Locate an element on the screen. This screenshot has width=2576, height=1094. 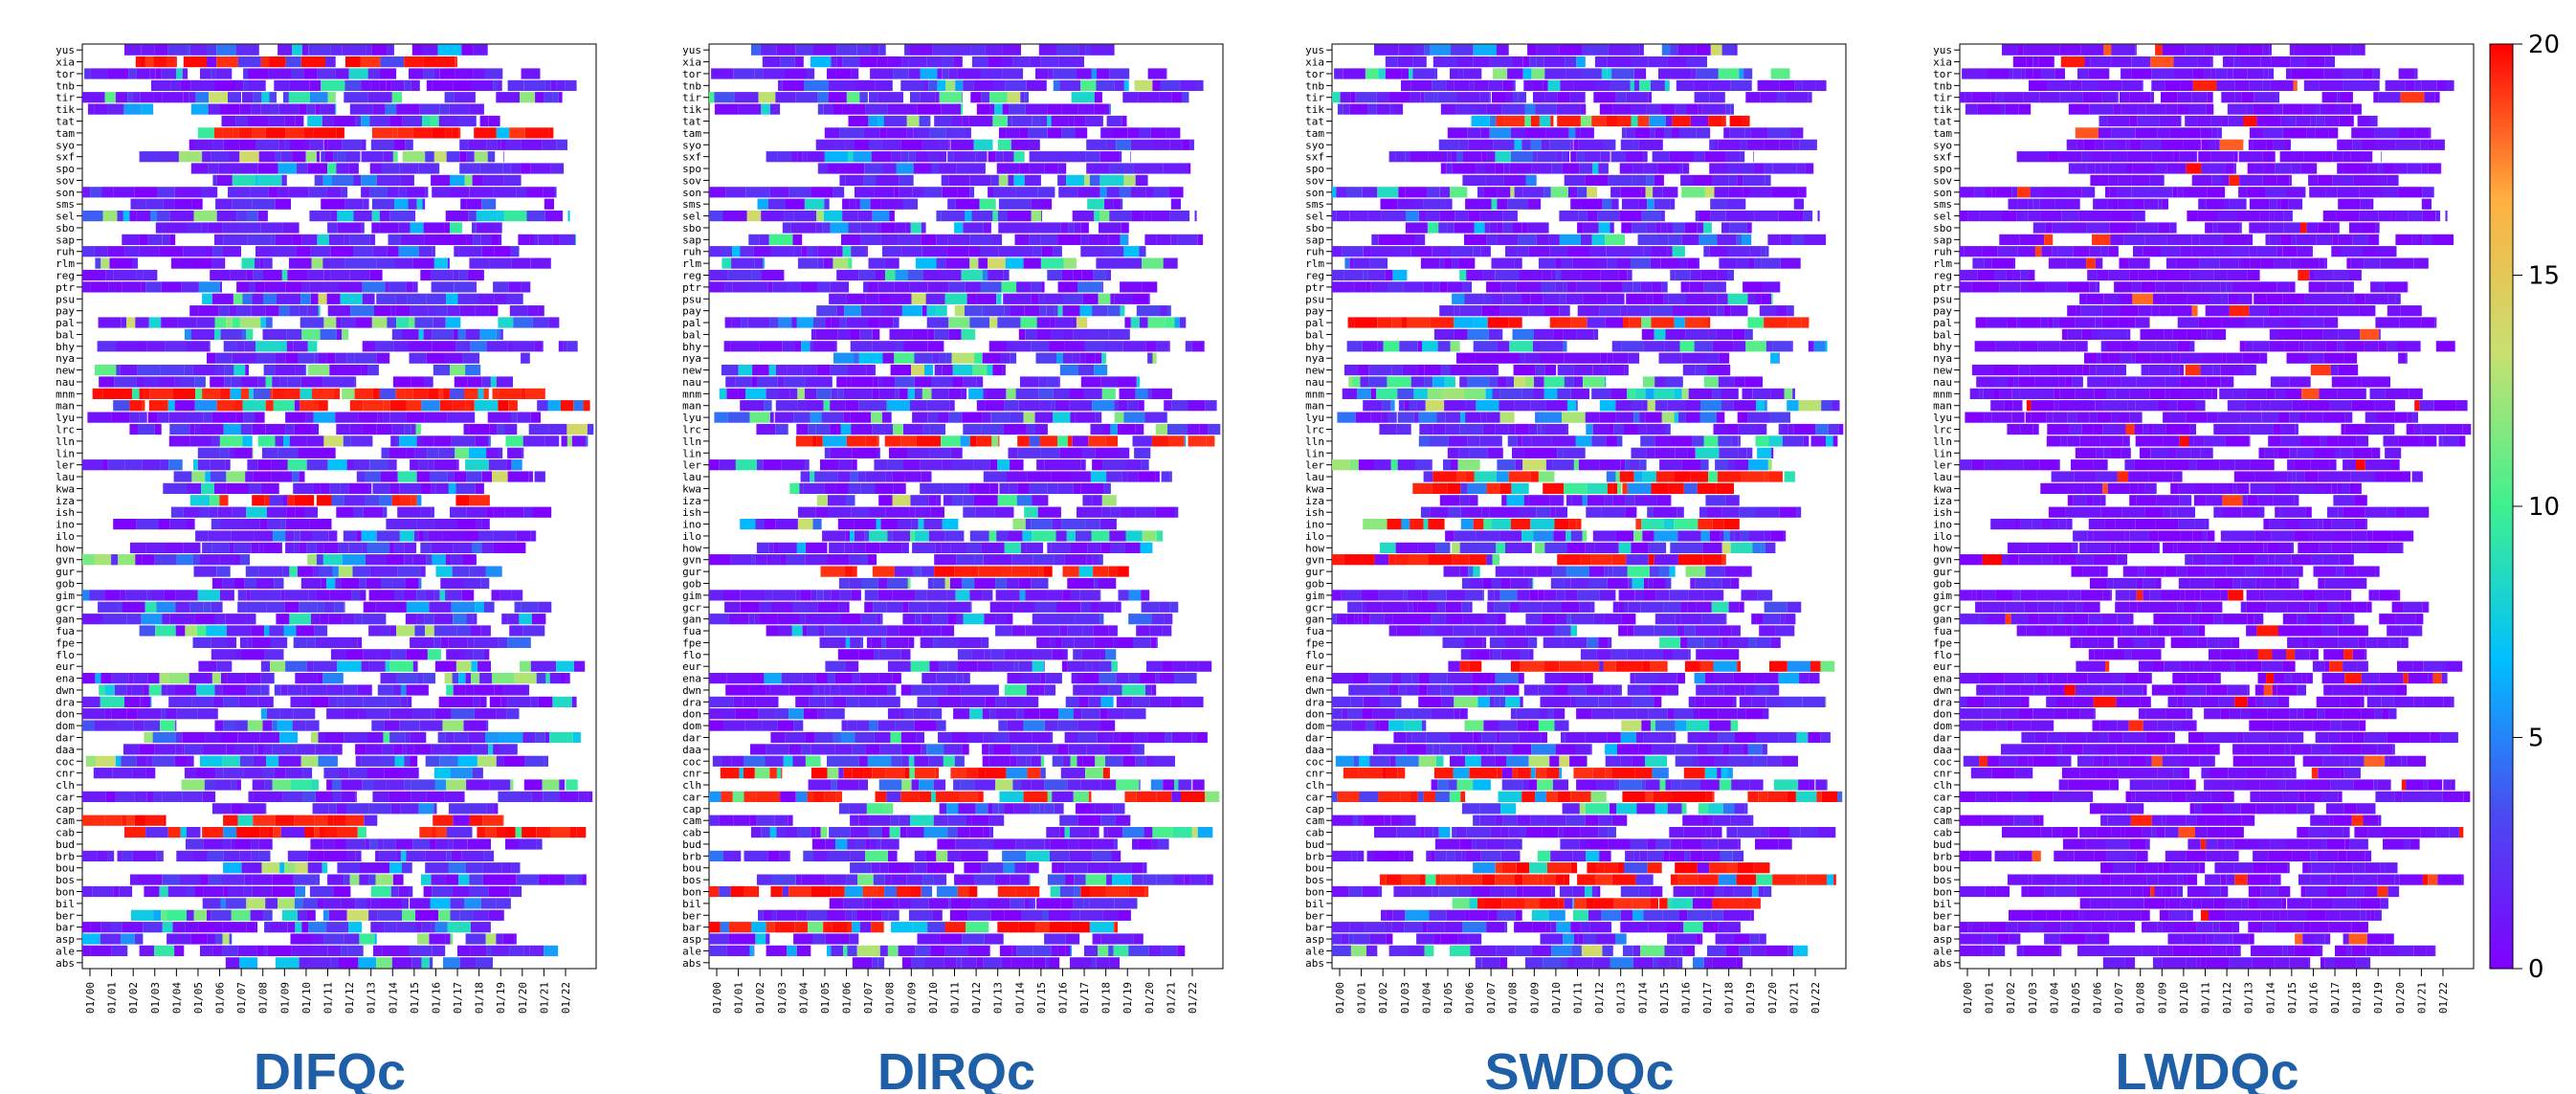
station-label: syo is located at coordinates (65, 145).